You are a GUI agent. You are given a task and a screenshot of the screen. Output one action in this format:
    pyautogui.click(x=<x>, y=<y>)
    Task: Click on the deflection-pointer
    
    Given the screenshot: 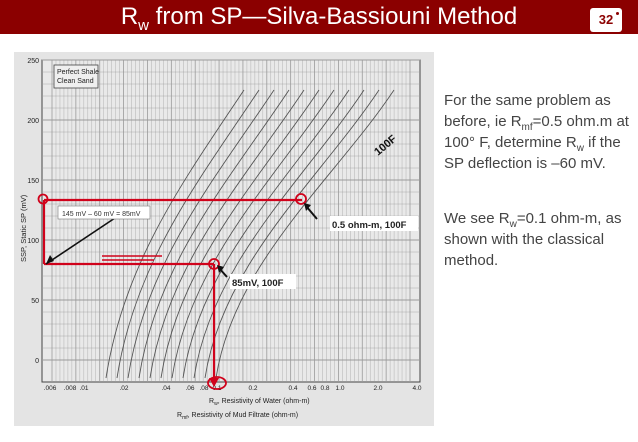 What is the action you would take?
    pyautogui.click(x=82, y=240)
    